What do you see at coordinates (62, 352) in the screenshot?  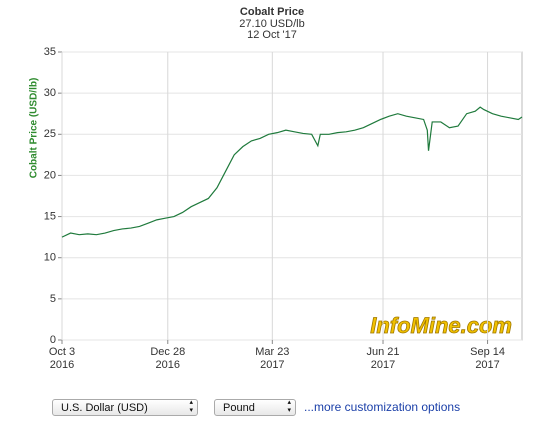 I see `x-tick-label: Oct 3` at bounding box center [62, 352].